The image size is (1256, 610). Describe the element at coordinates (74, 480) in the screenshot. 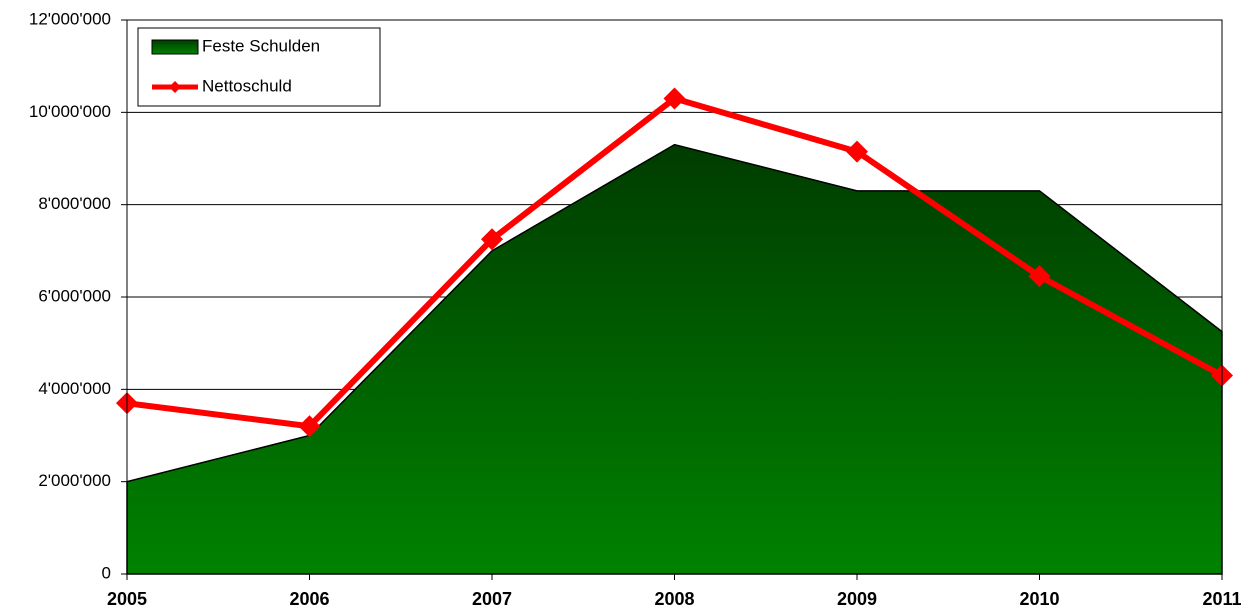

I see `y-tick-label: 2'000'000` at that location.